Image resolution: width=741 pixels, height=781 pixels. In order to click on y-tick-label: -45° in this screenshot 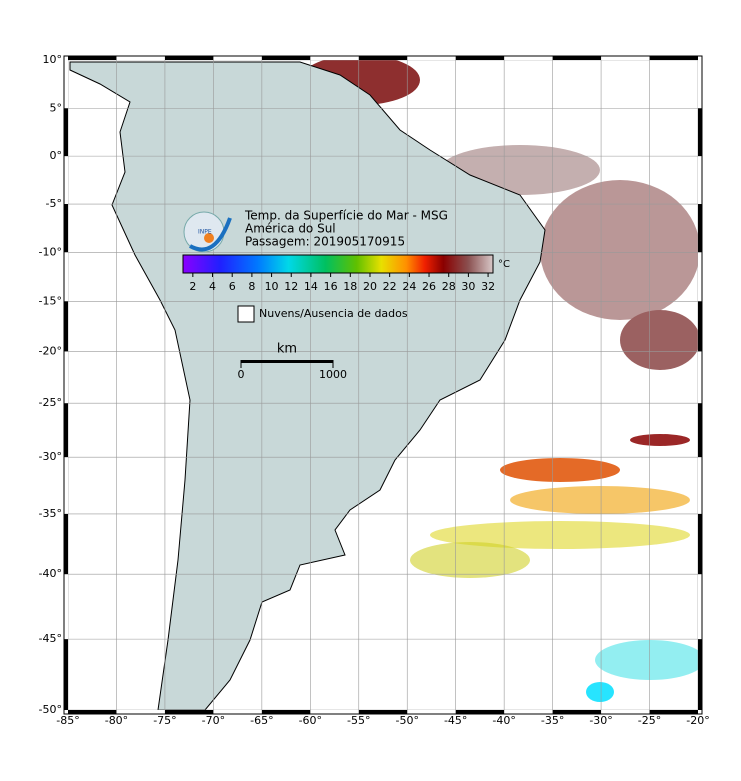, I will do `click(50, 638)`.